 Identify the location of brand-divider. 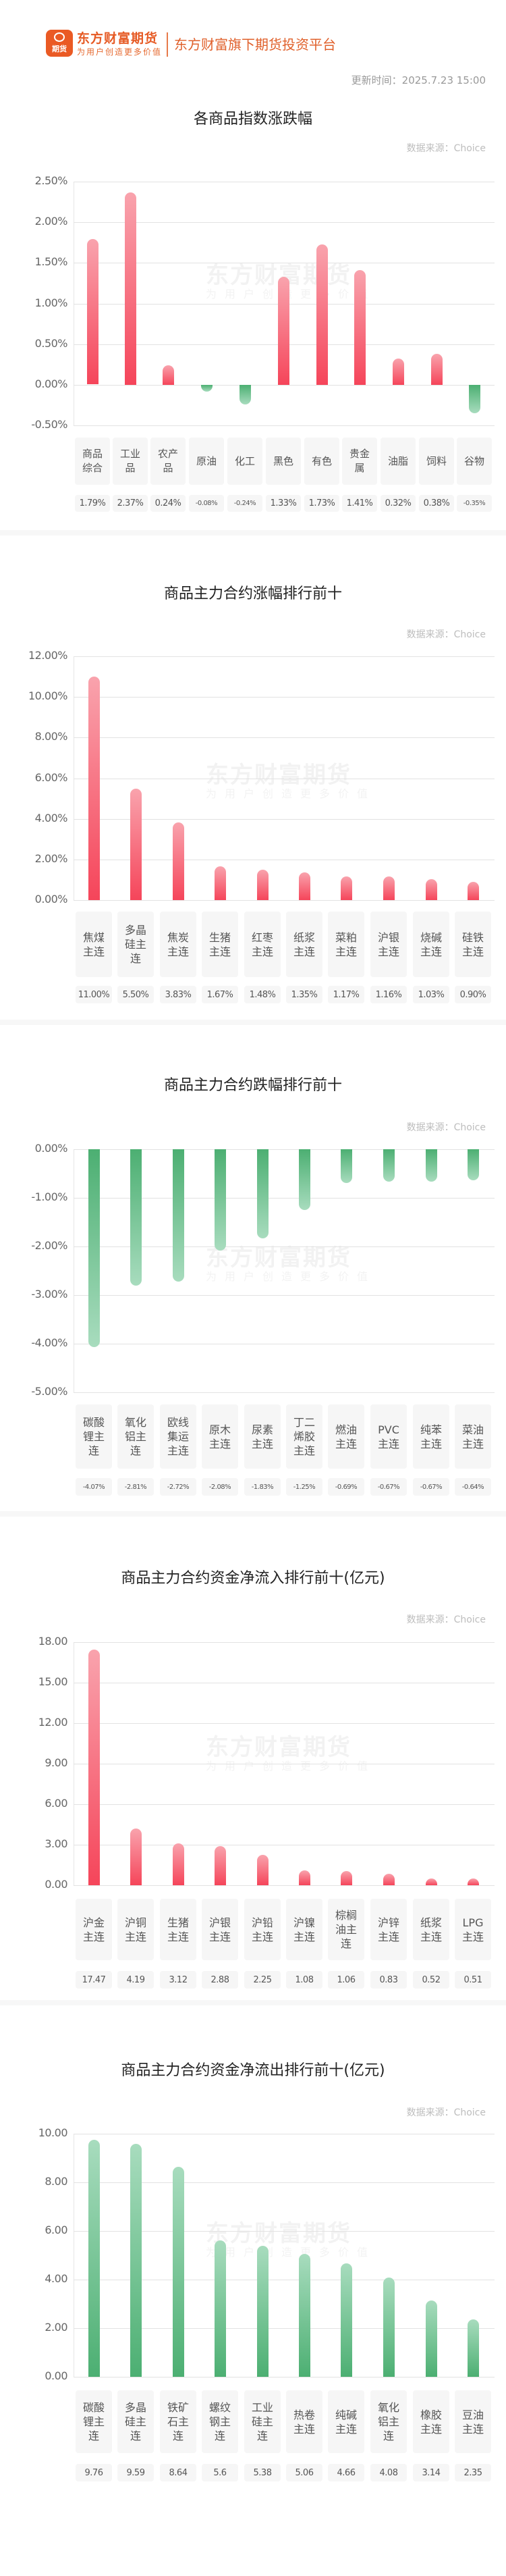
(167, 45).